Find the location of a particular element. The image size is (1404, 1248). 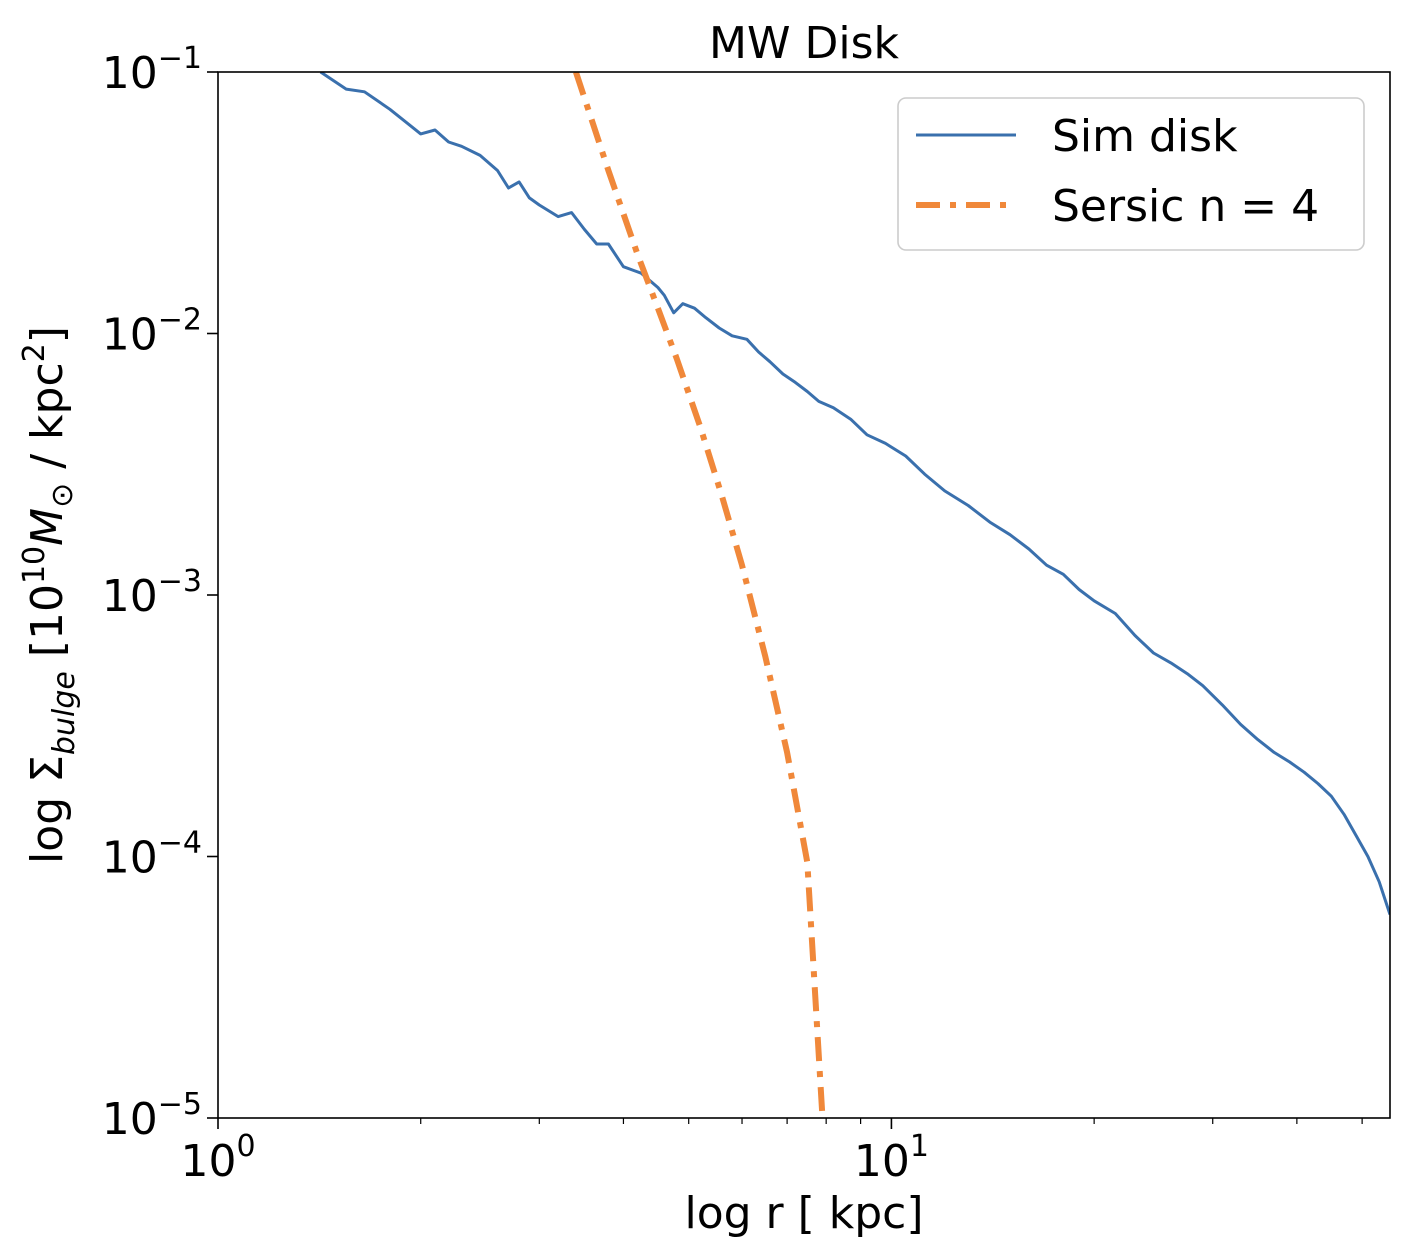

y-axis-label: log Σbulge [1010M⊙ / kpc2] is located at coordinates (49, 595).